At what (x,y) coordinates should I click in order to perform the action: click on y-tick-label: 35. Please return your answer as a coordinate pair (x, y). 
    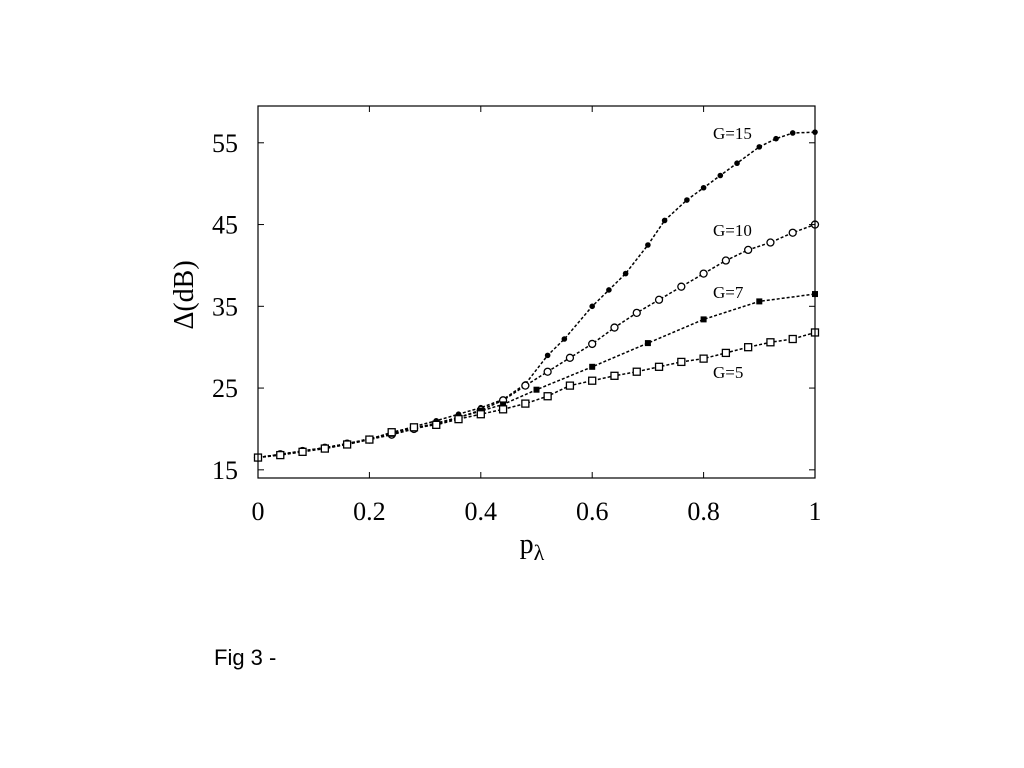
    Looking at the image, I should click on (225, 306).